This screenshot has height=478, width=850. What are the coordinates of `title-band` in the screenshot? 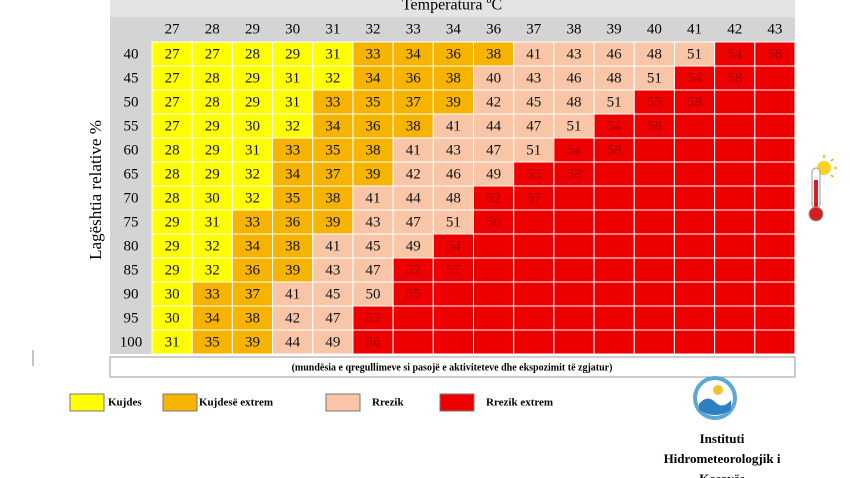 It's located at (452, 8).